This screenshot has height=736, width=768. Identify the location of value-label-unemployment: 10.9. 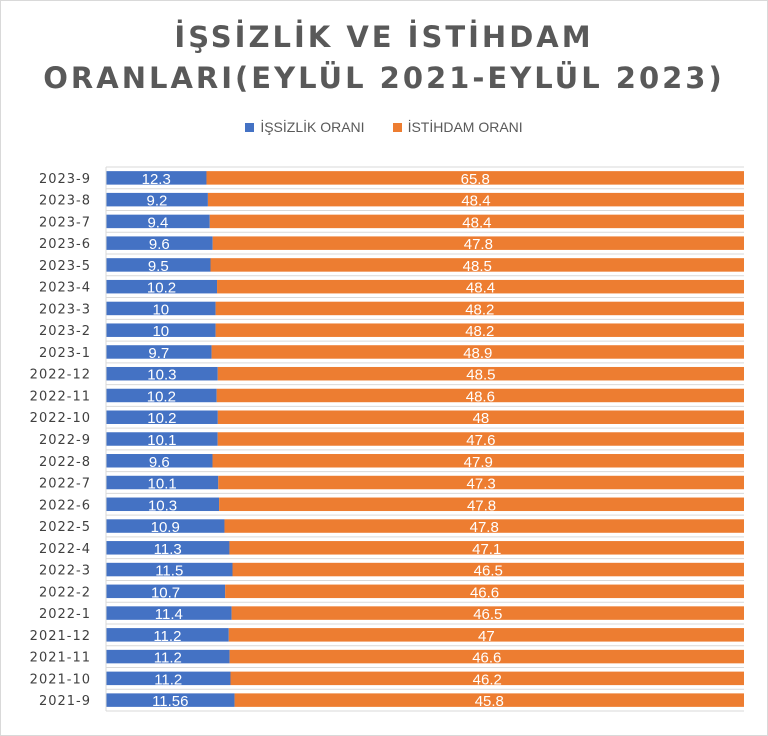
(165, 527).